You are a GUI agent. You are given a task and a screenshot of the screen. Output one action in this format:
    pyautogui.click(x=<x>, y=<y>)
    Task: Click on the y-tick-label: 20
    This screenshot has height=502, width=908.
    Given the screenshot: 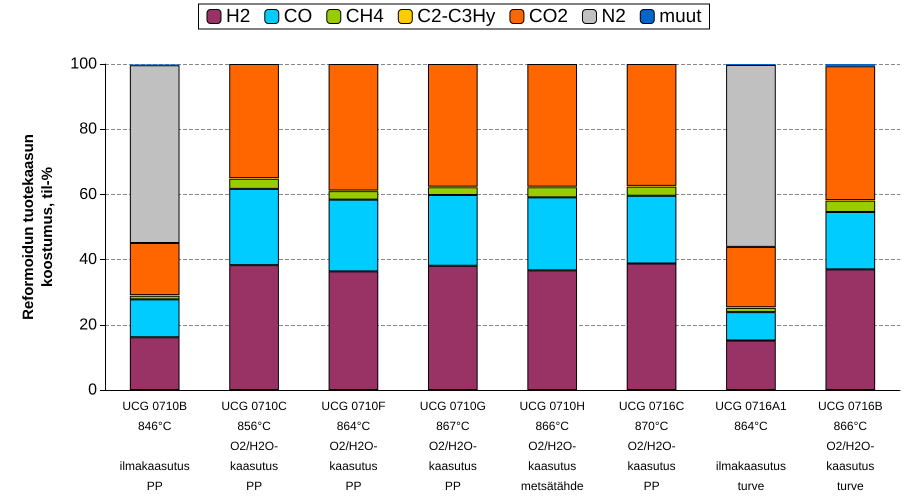 What is the action you would take?
    pyautogui.click(x=88, y=325)
    